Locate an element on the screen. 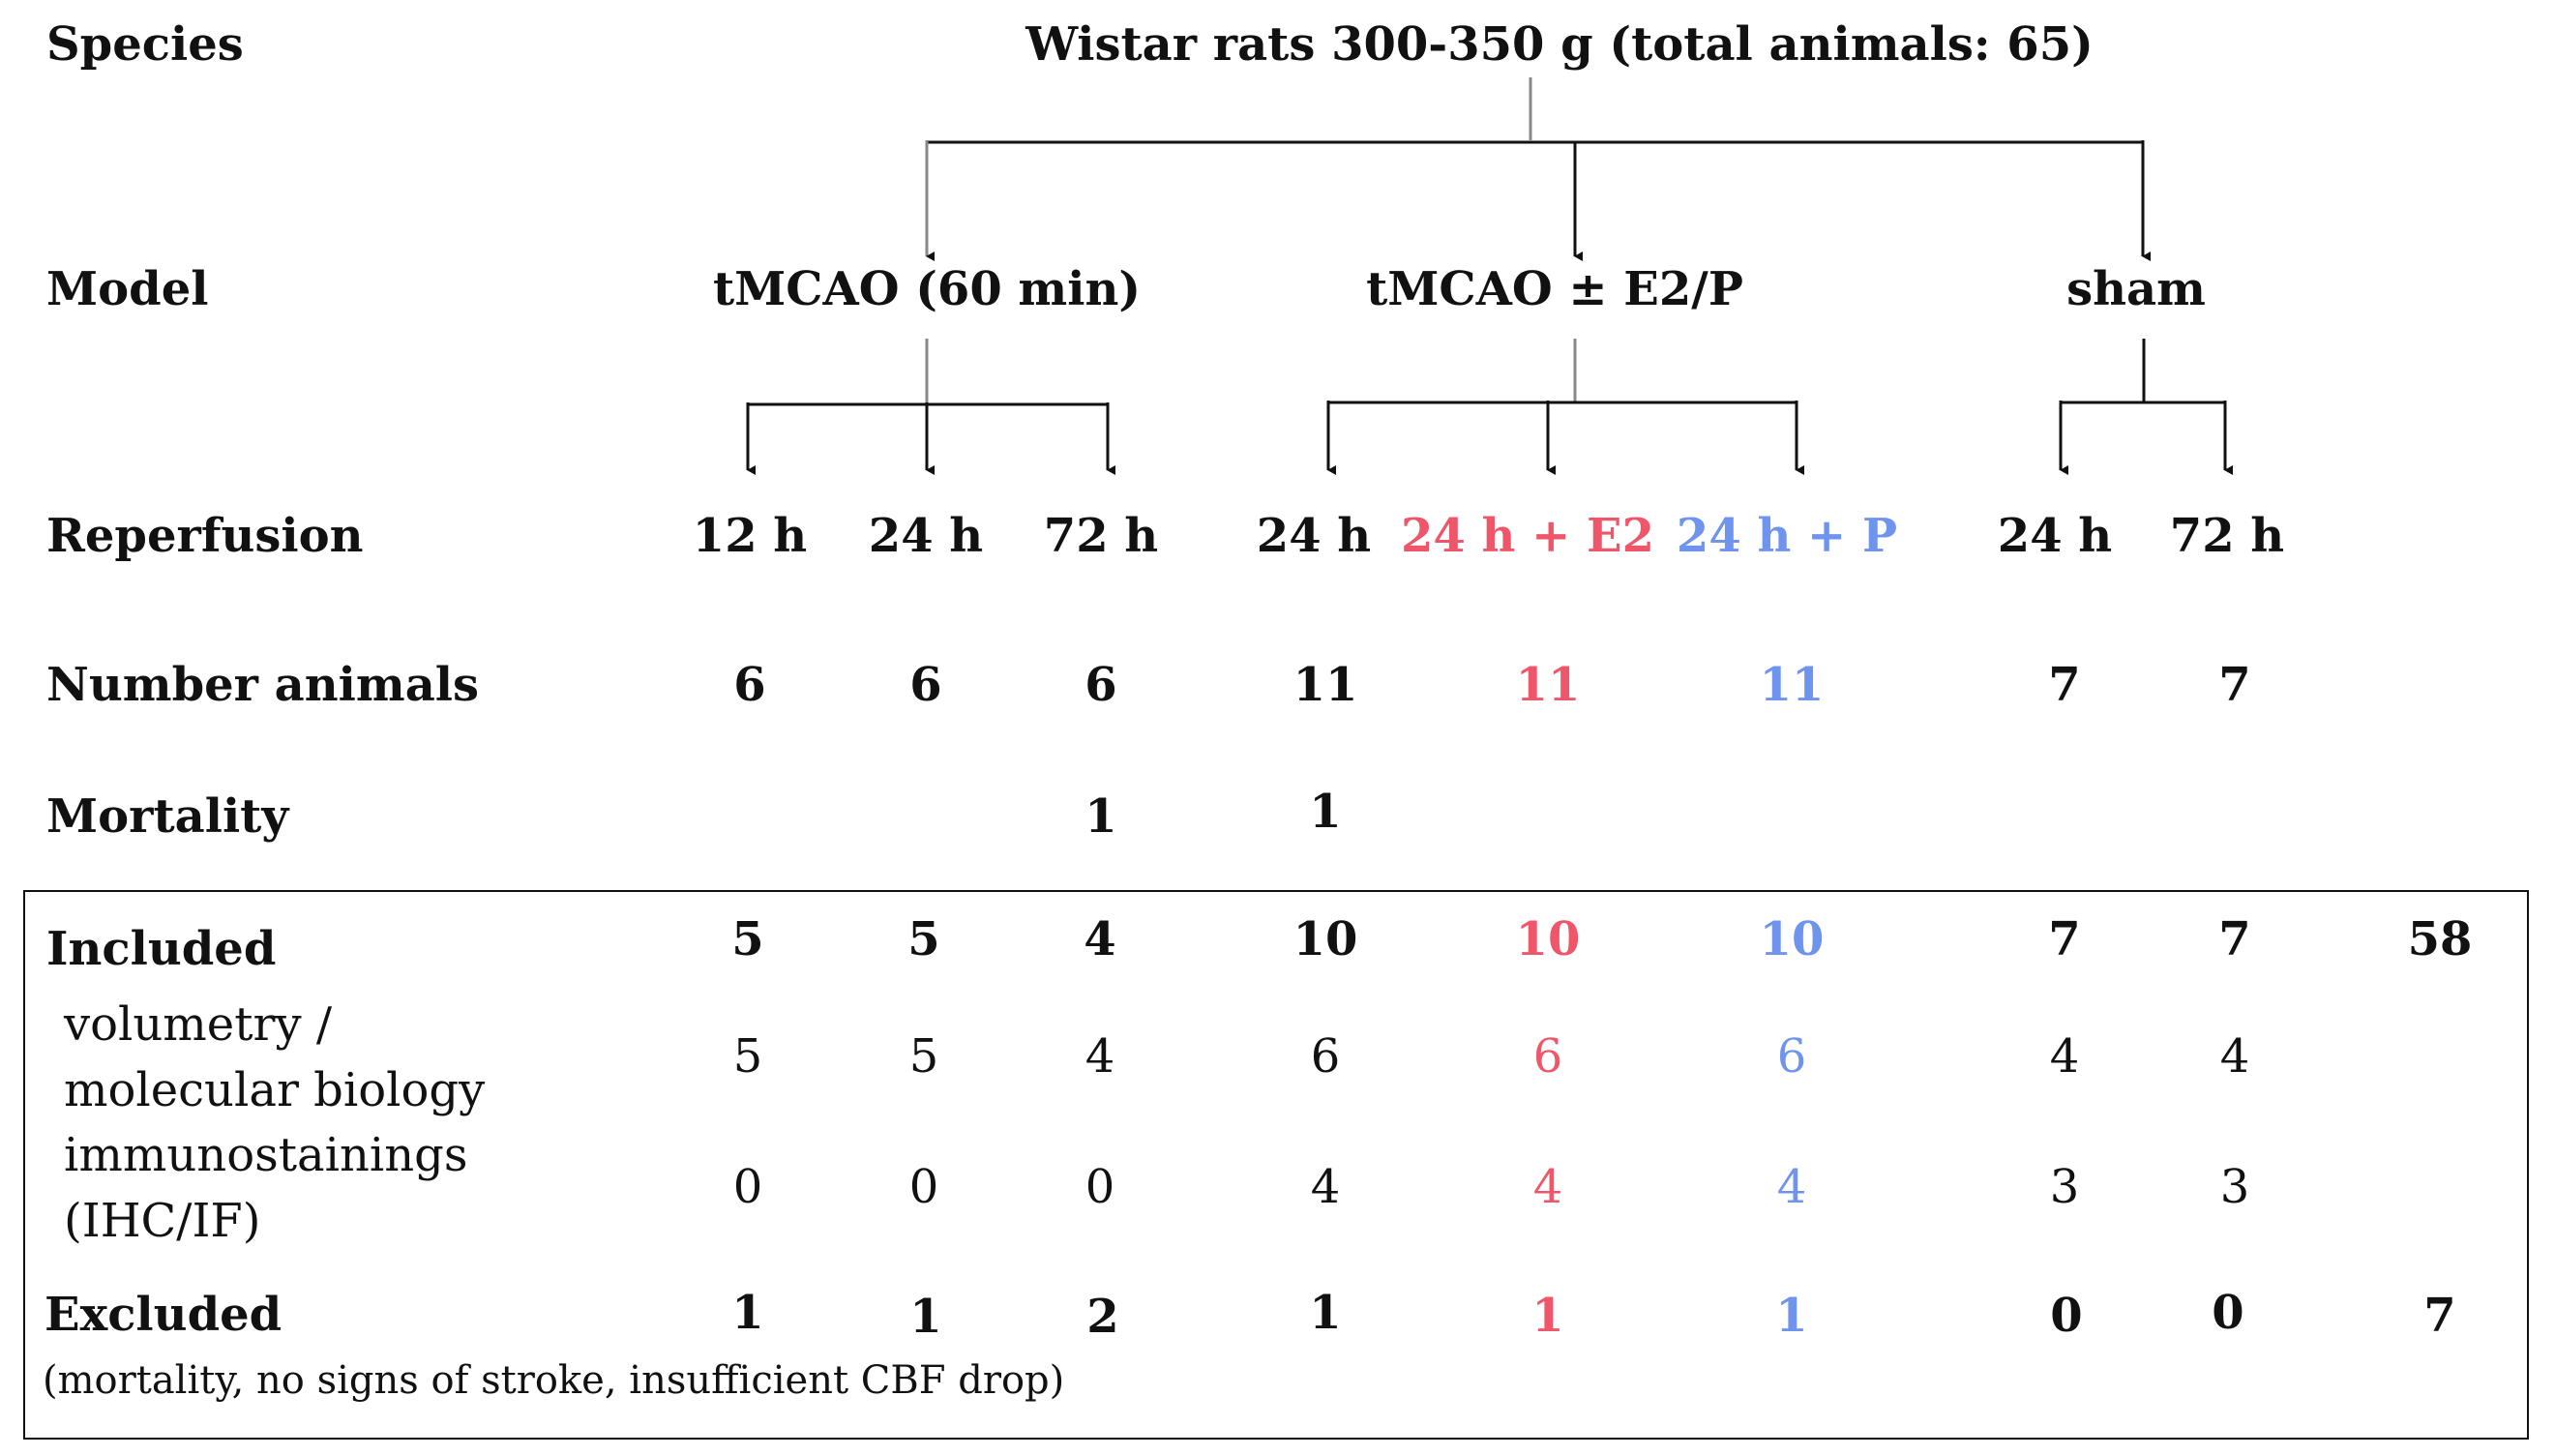  reperfusion-cell-e2: 24 h + E2 is located at coordinates (1528, 536).